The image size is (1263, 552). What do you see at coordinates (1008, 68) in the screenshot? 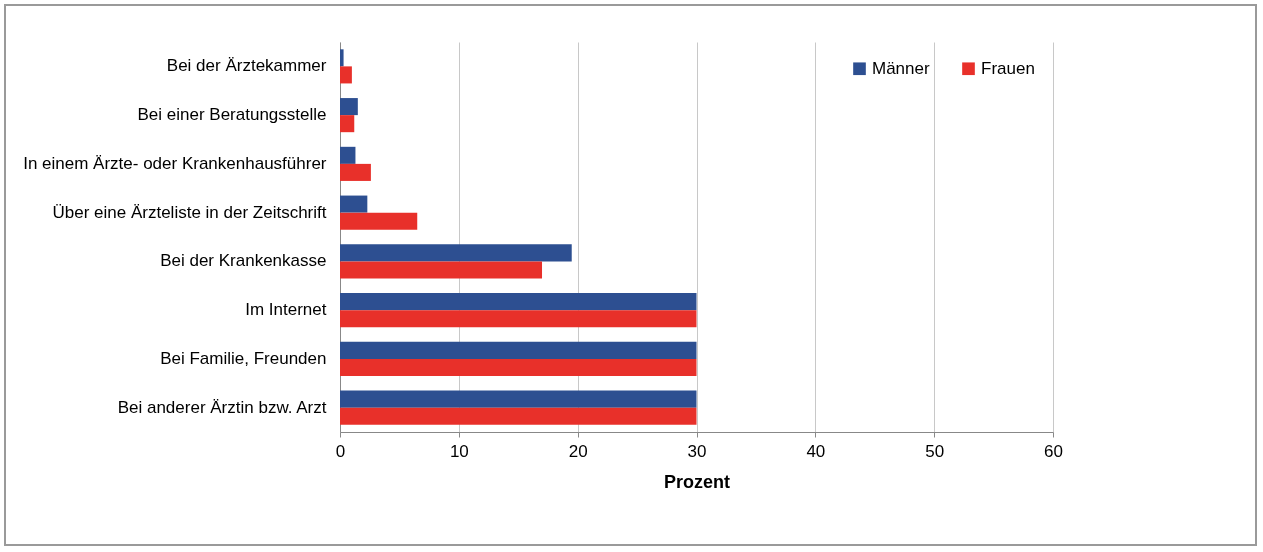
I see `legend-label: Frauen` at bounding box center [1008, 68].